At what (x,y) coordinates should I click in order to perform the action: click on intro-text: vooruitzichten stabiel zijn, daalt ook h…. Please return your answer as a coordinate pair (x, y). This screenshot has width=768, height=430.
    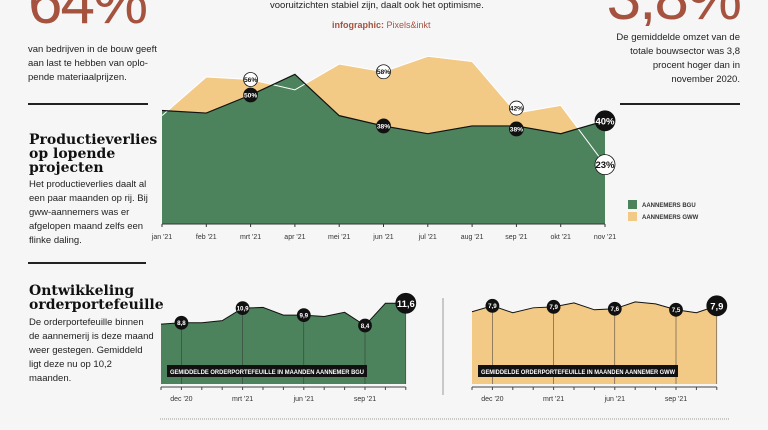
    Looking at the image, I should click on (377, 5).